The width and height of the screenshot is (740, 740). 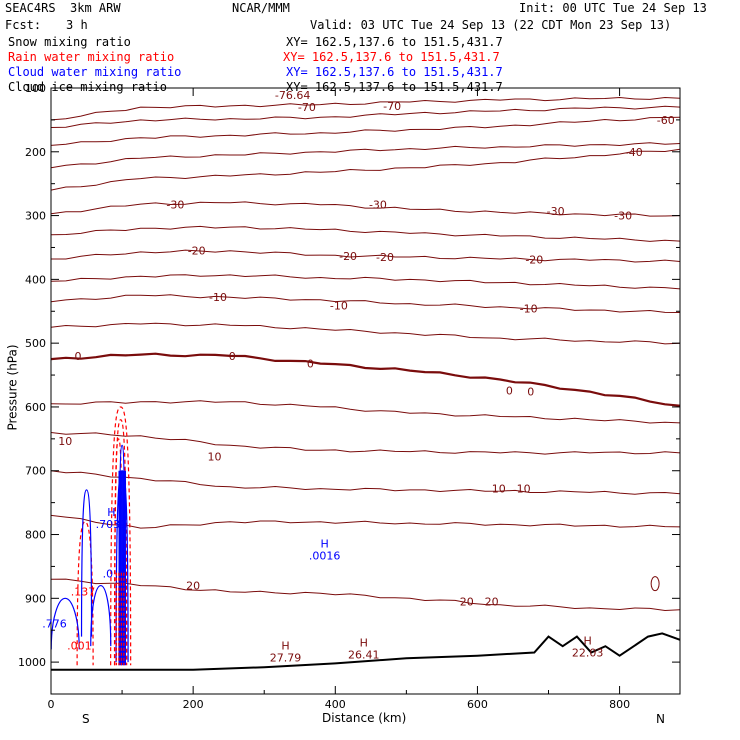 What do you see at coordinates (365, 116) in the screenshot?
I see `isotherm--70` at bounding box center [365, 116].